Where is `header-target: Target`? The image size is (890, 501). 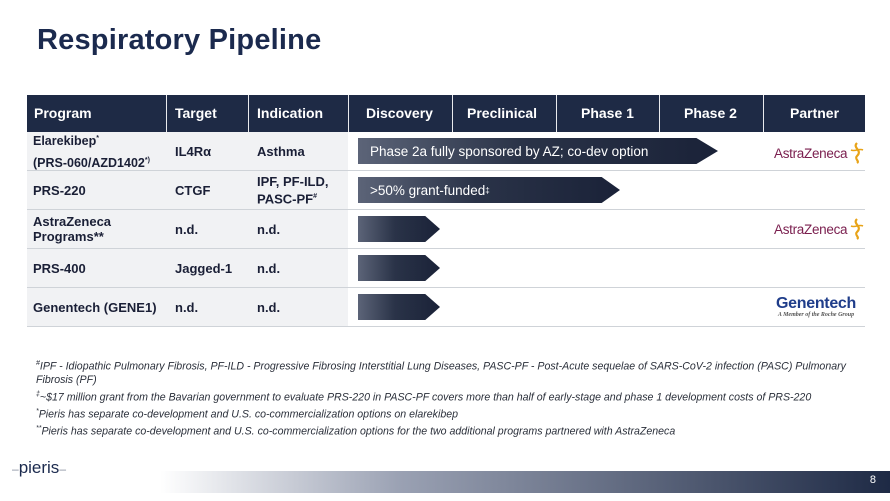 header-target: Target is located at coordinates (196, 113).